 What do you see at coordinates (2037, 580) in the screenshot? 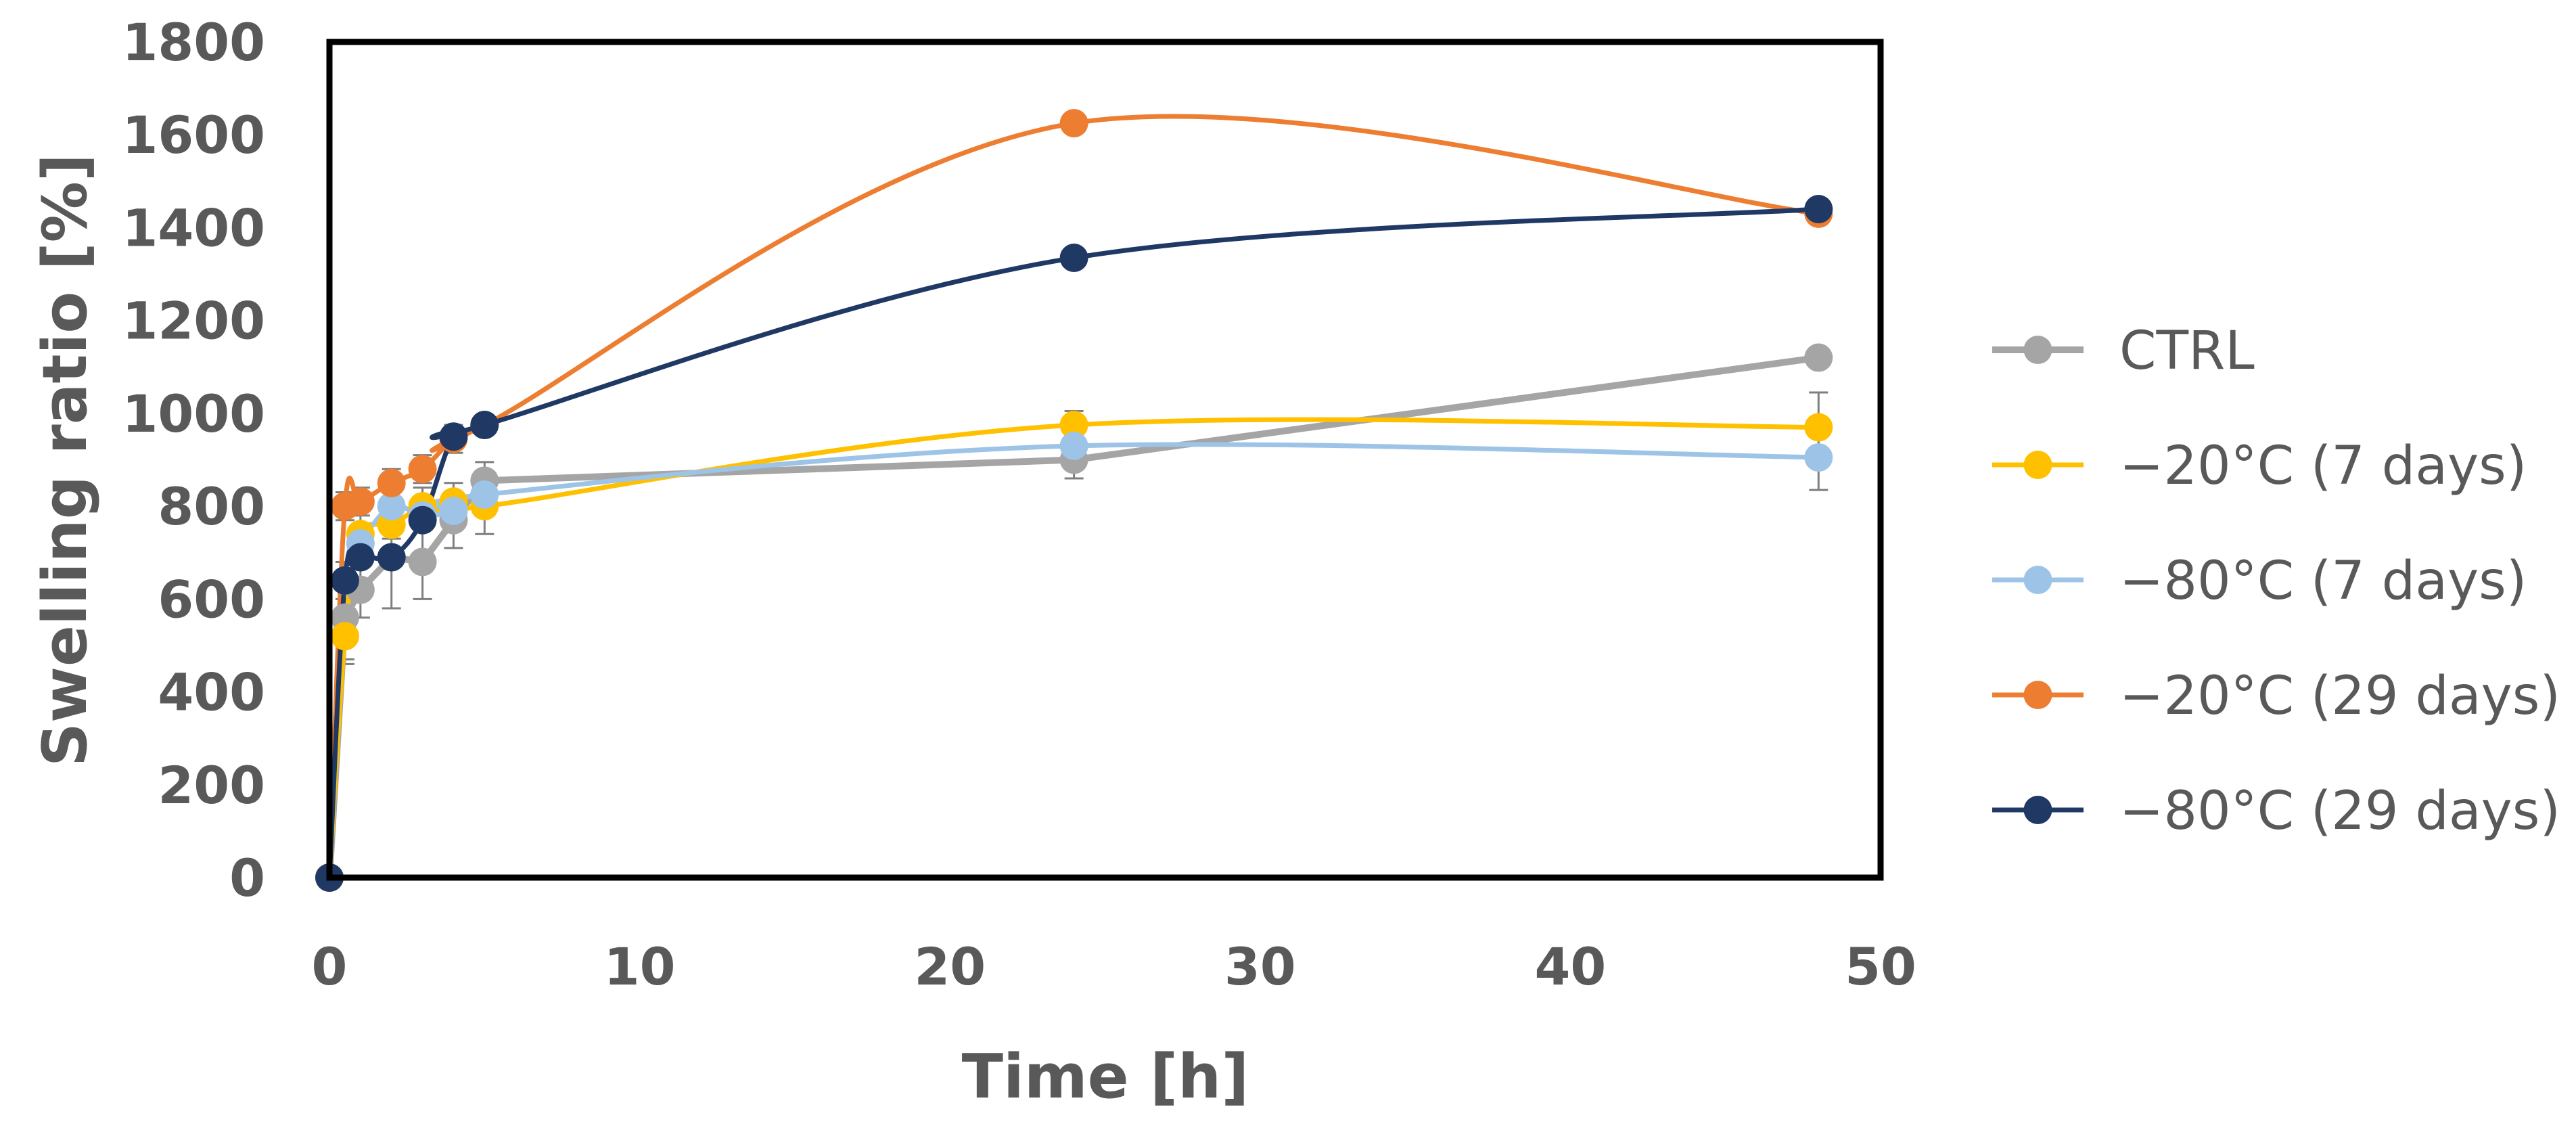
I see `legend-swatch-marker-80-c-7-days` at bounding box center [2037, 580].